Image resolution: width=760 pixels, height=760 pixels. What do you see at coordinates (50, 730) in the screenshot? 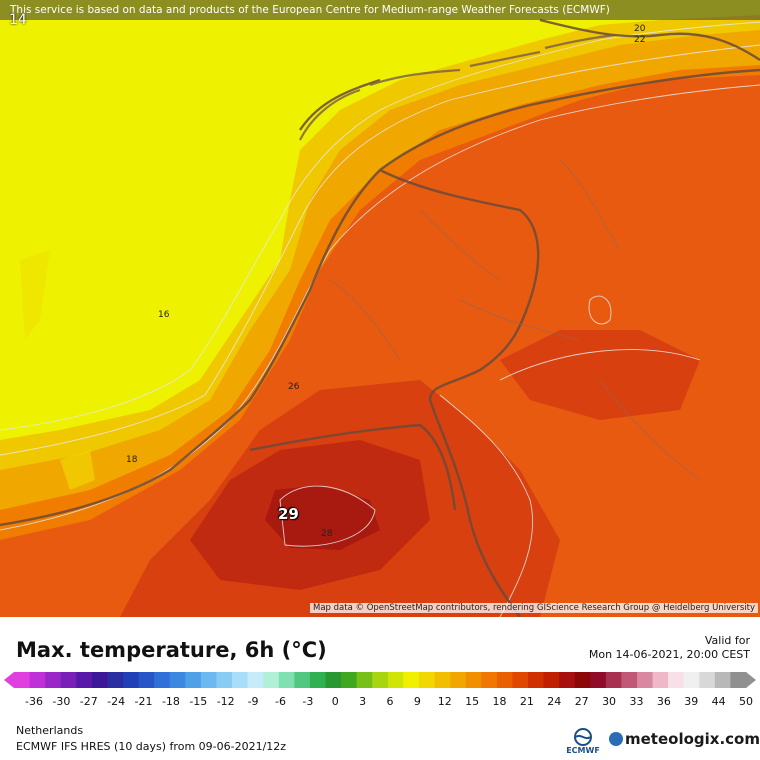
I see `region-name: Netherlands` at bounding box center [50, 730].